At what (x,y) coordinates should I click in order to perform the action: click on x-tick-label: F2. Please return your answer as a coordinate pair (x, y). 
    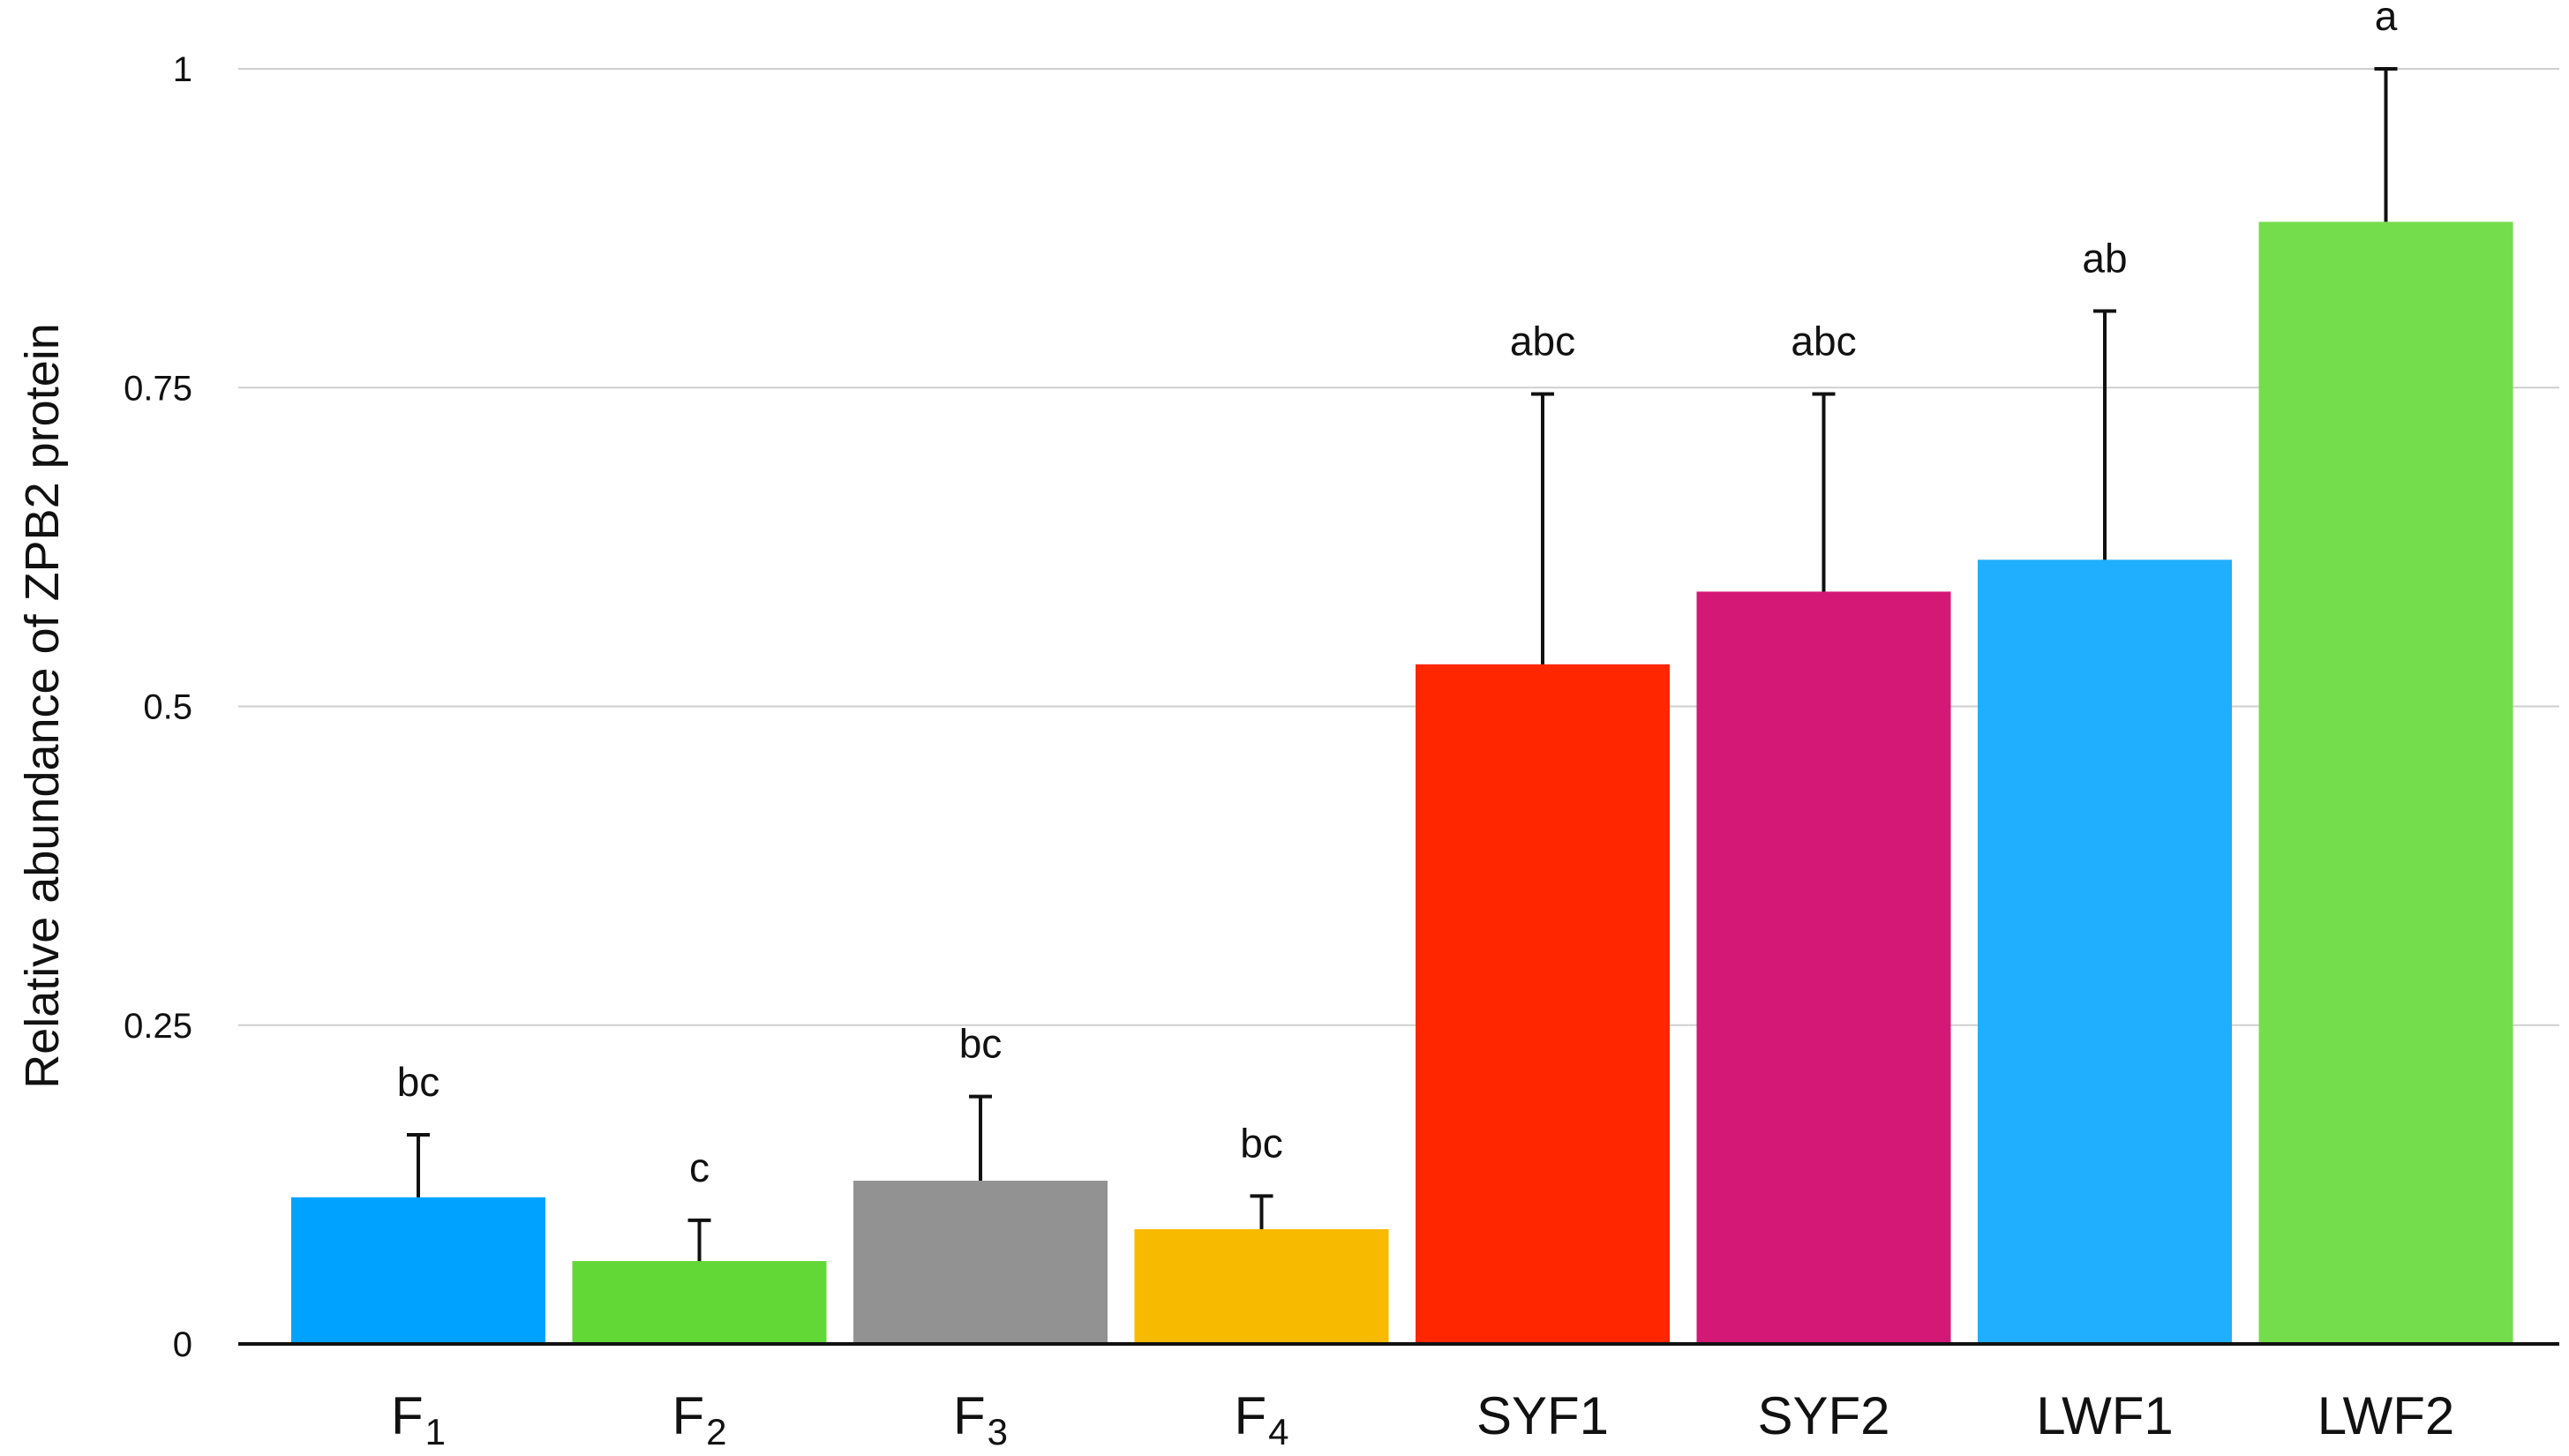
    Looking at the image, I should click on (699, 1419).